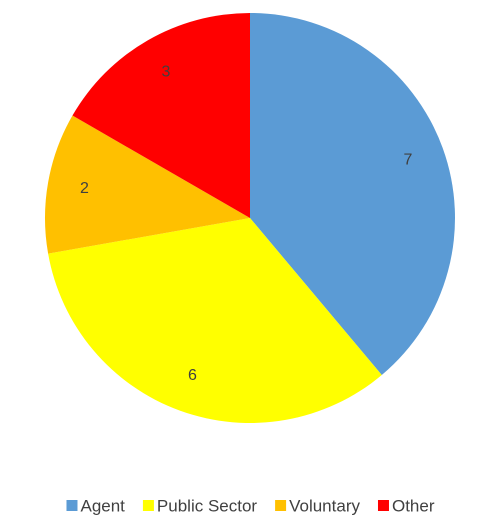 The image size is (501, 517). I want to click on data-label: 2, so click(84, 188).